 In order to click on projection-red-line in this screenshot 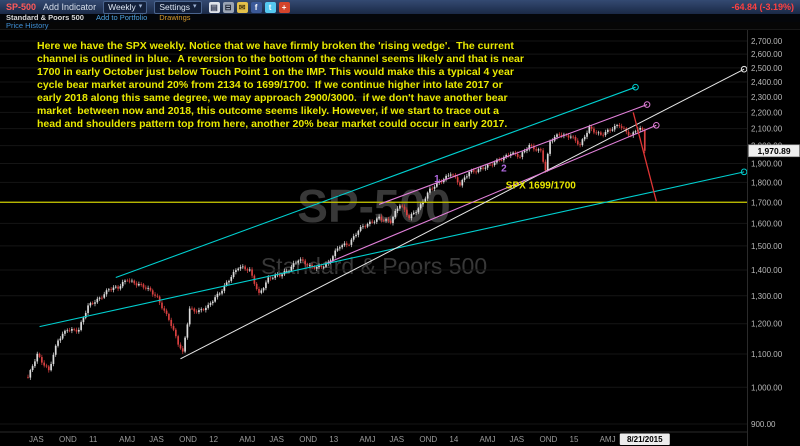, I will do `click(644, 157)`.